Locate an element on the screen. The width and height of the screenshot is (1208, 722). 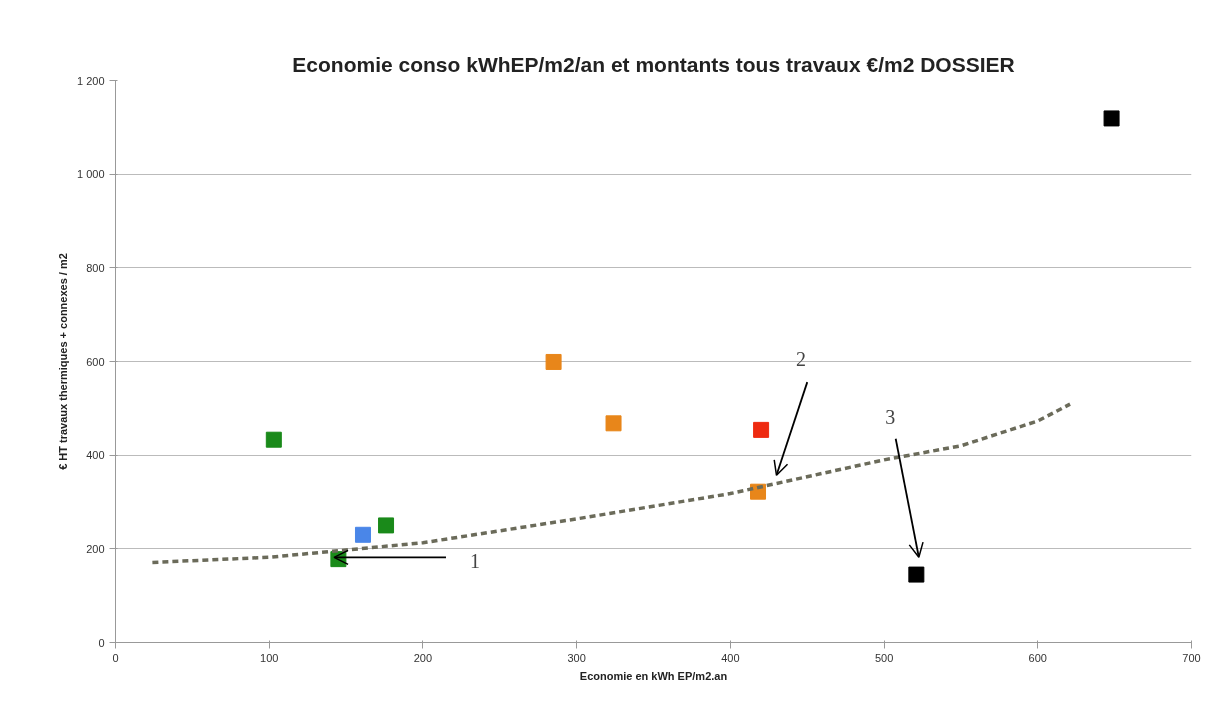
annotation: 1 is located at coordinates (475, 560).